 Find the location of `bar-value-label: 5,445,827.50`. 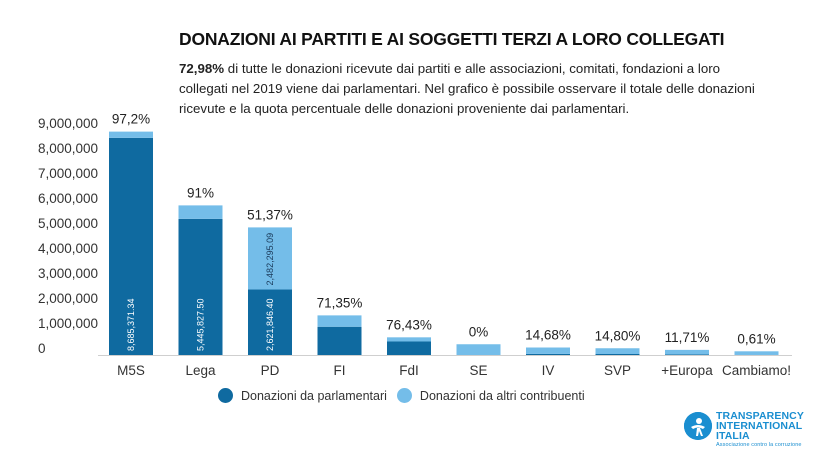

bar-value-label: 5,445,827.50 is located at coordinates (201, 324).